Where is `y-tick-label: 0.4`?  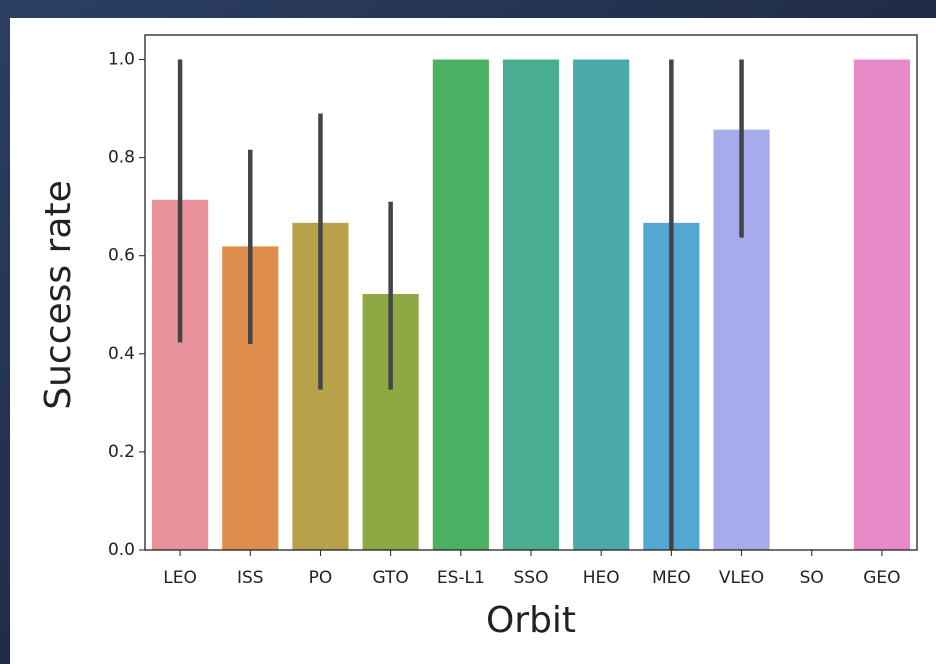
y-tick-label: 0.4 is located at coordinates (121, 354).